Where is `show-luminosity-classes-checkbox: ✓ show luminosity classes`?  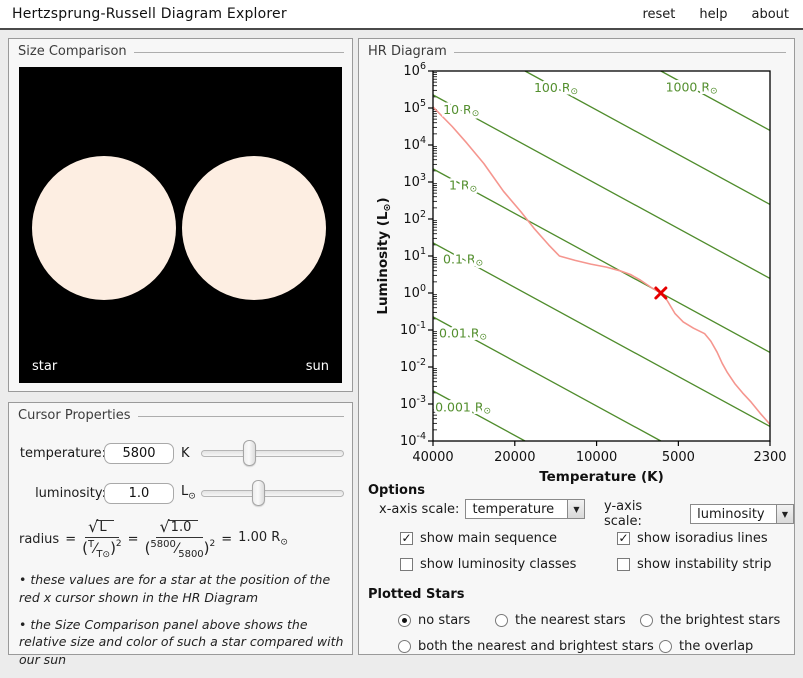 show-luminosity-classes-checkbox: ✓ show luminosity classes is located at coordinates (488, 564).